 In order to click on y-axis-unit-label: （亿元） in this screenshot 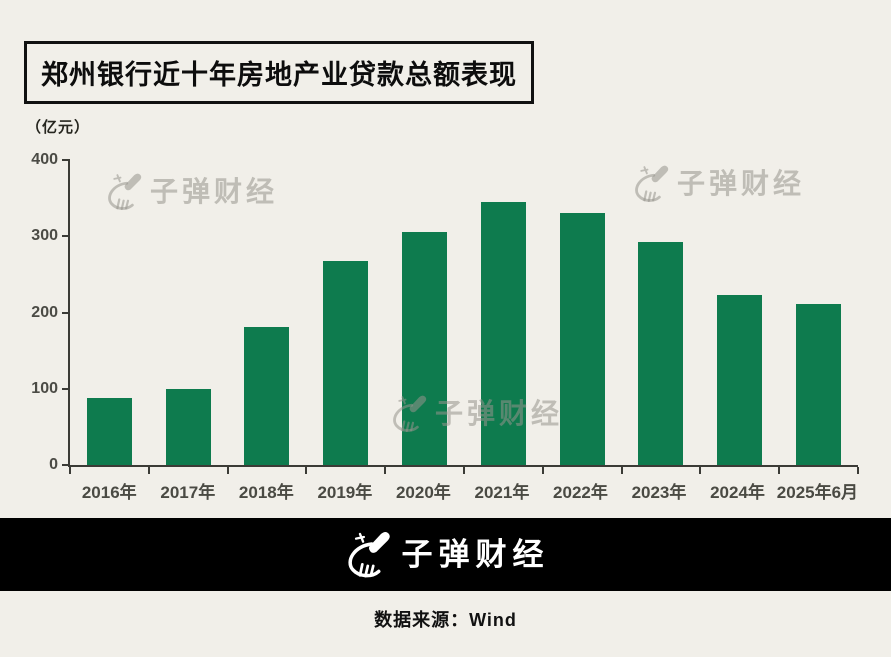, I will do `click(58, 127)`.